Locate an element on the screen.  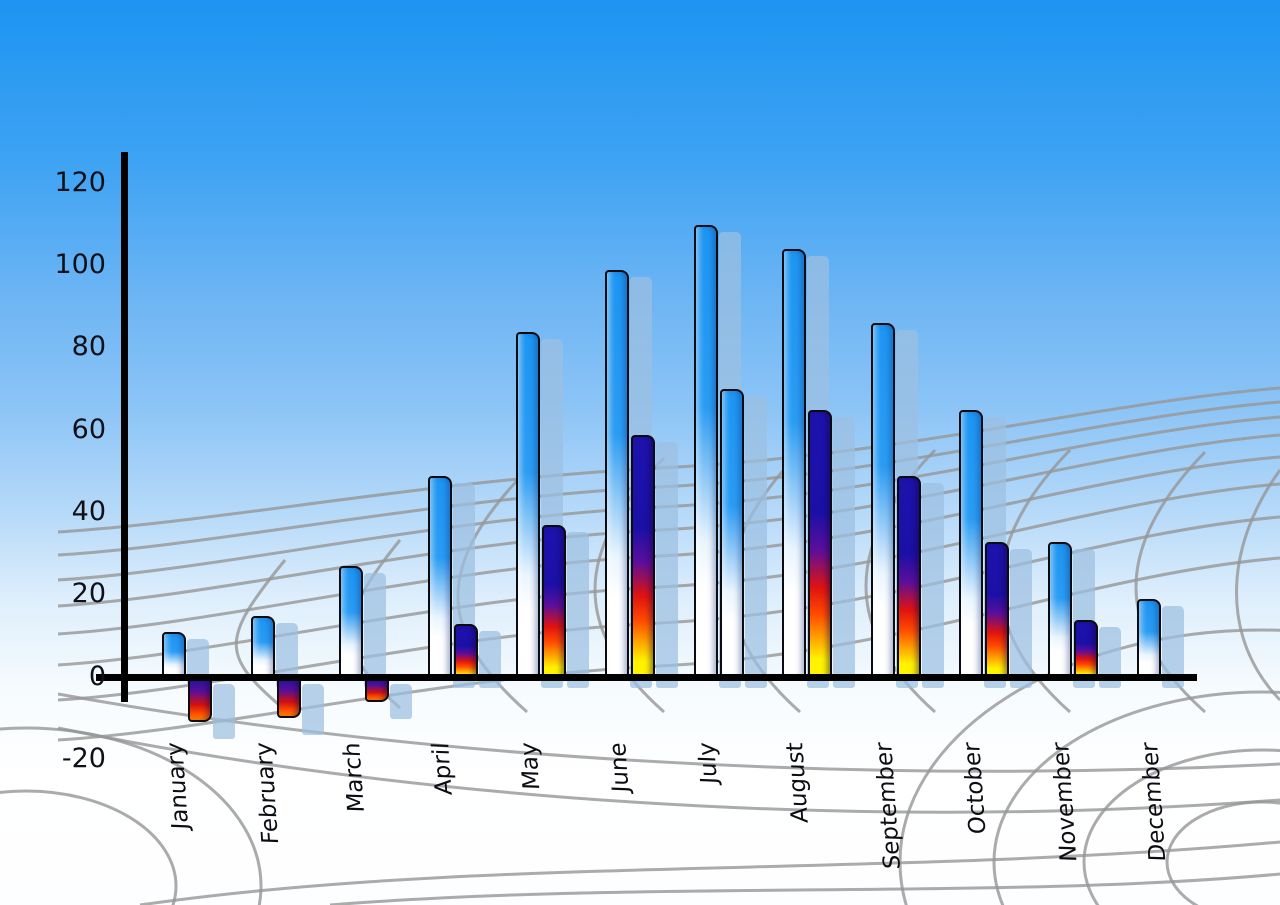
x-tick-April: April is located at coordinates (442, 769).